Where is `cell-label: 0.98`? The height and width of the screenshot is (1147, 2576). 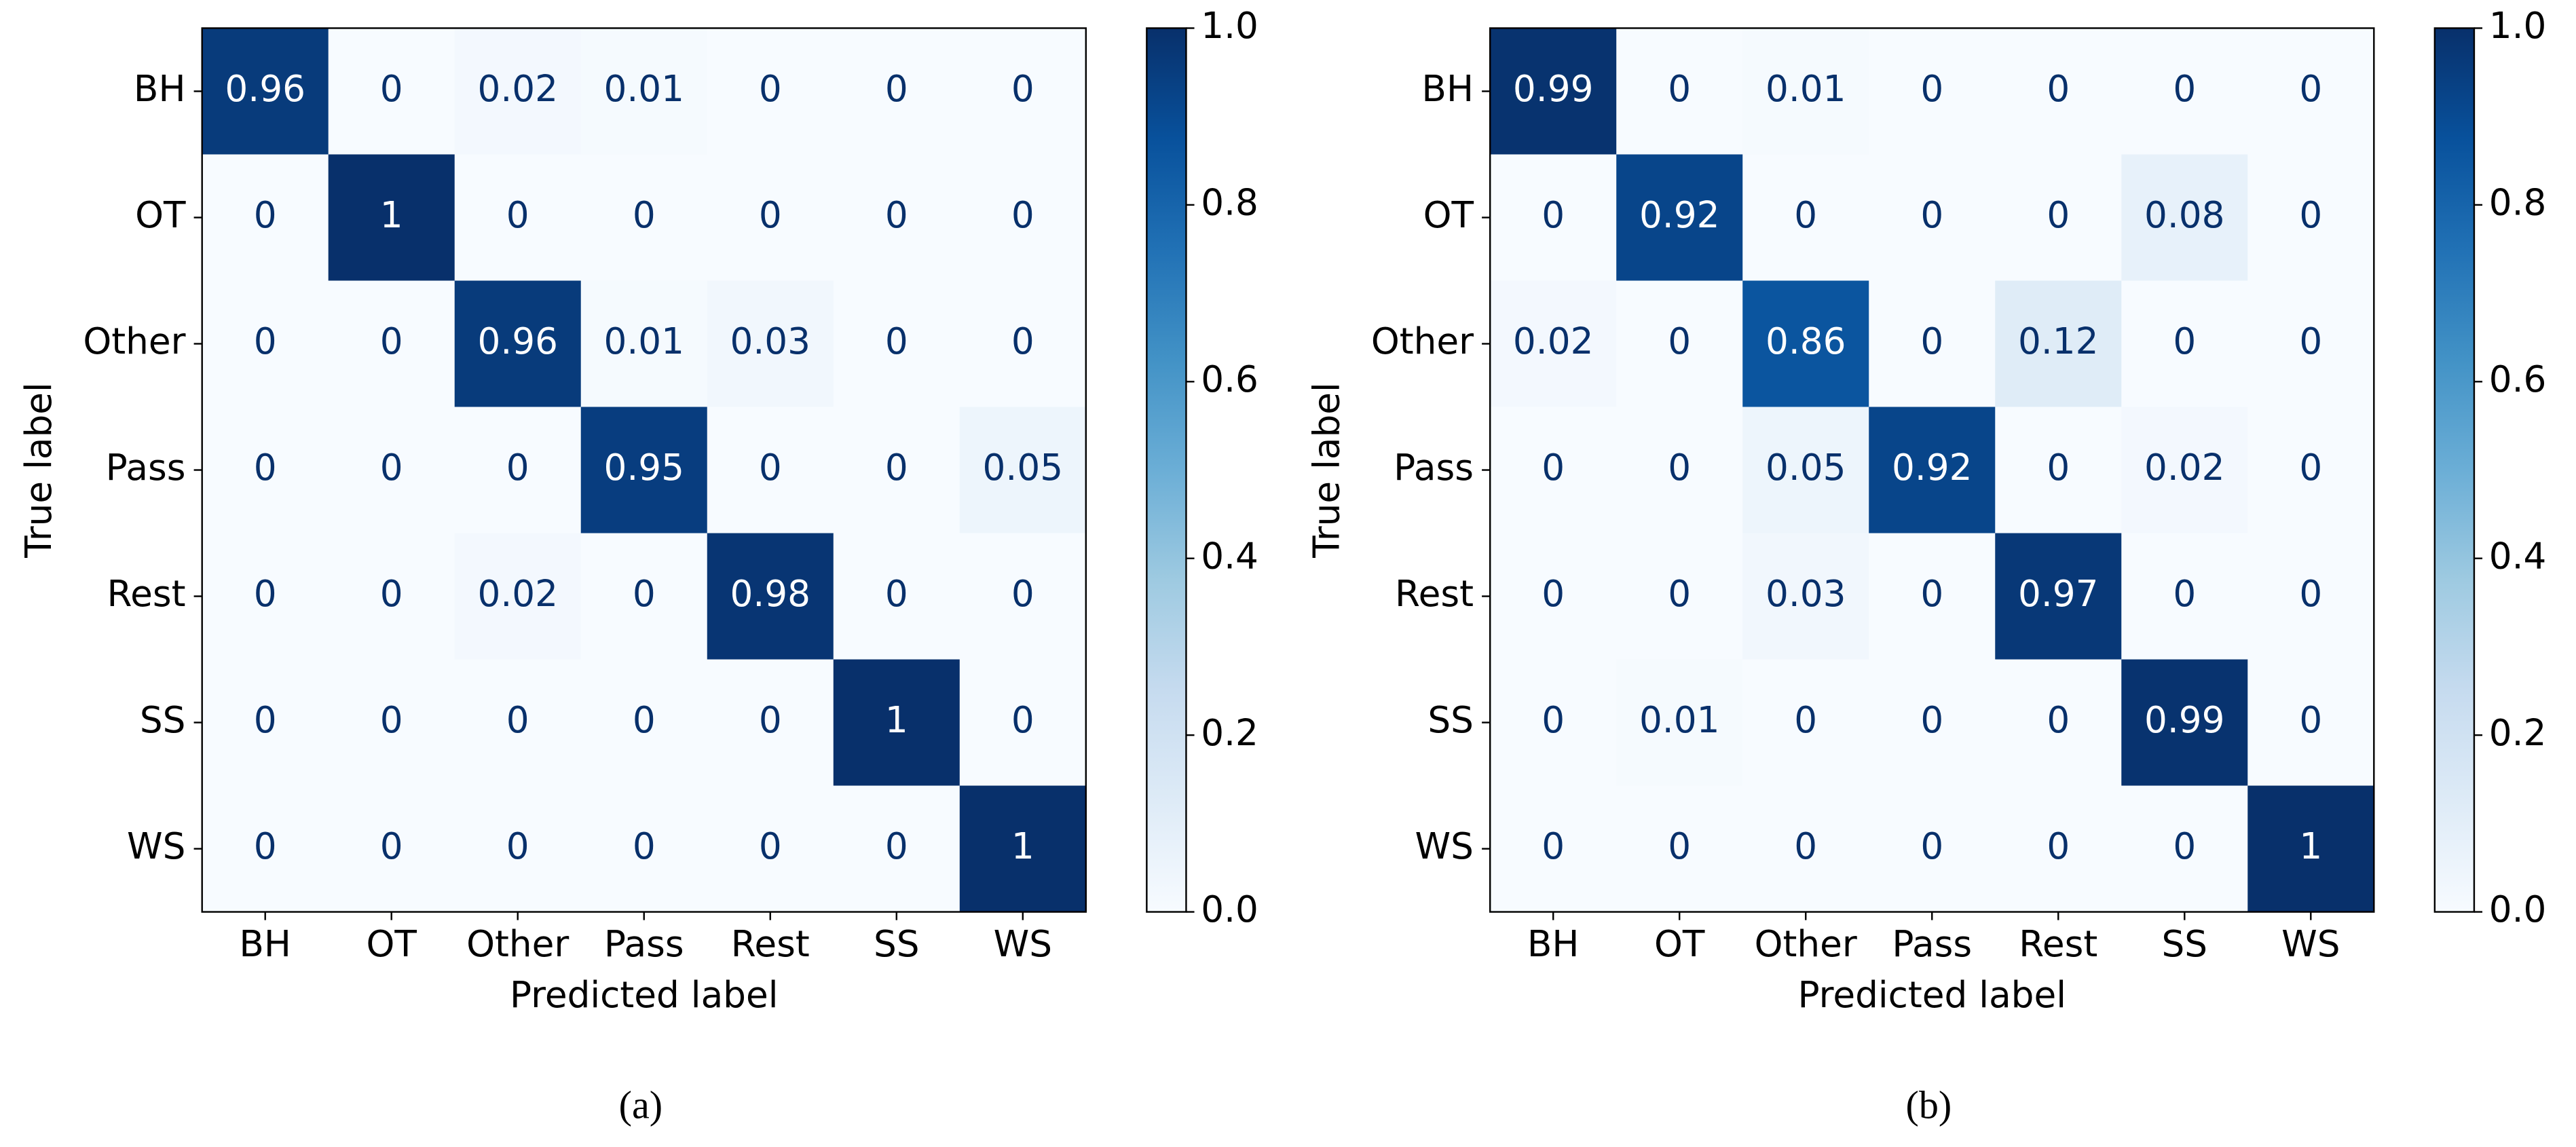 cell-label: 0.98 is located at coordinates (770, 594).